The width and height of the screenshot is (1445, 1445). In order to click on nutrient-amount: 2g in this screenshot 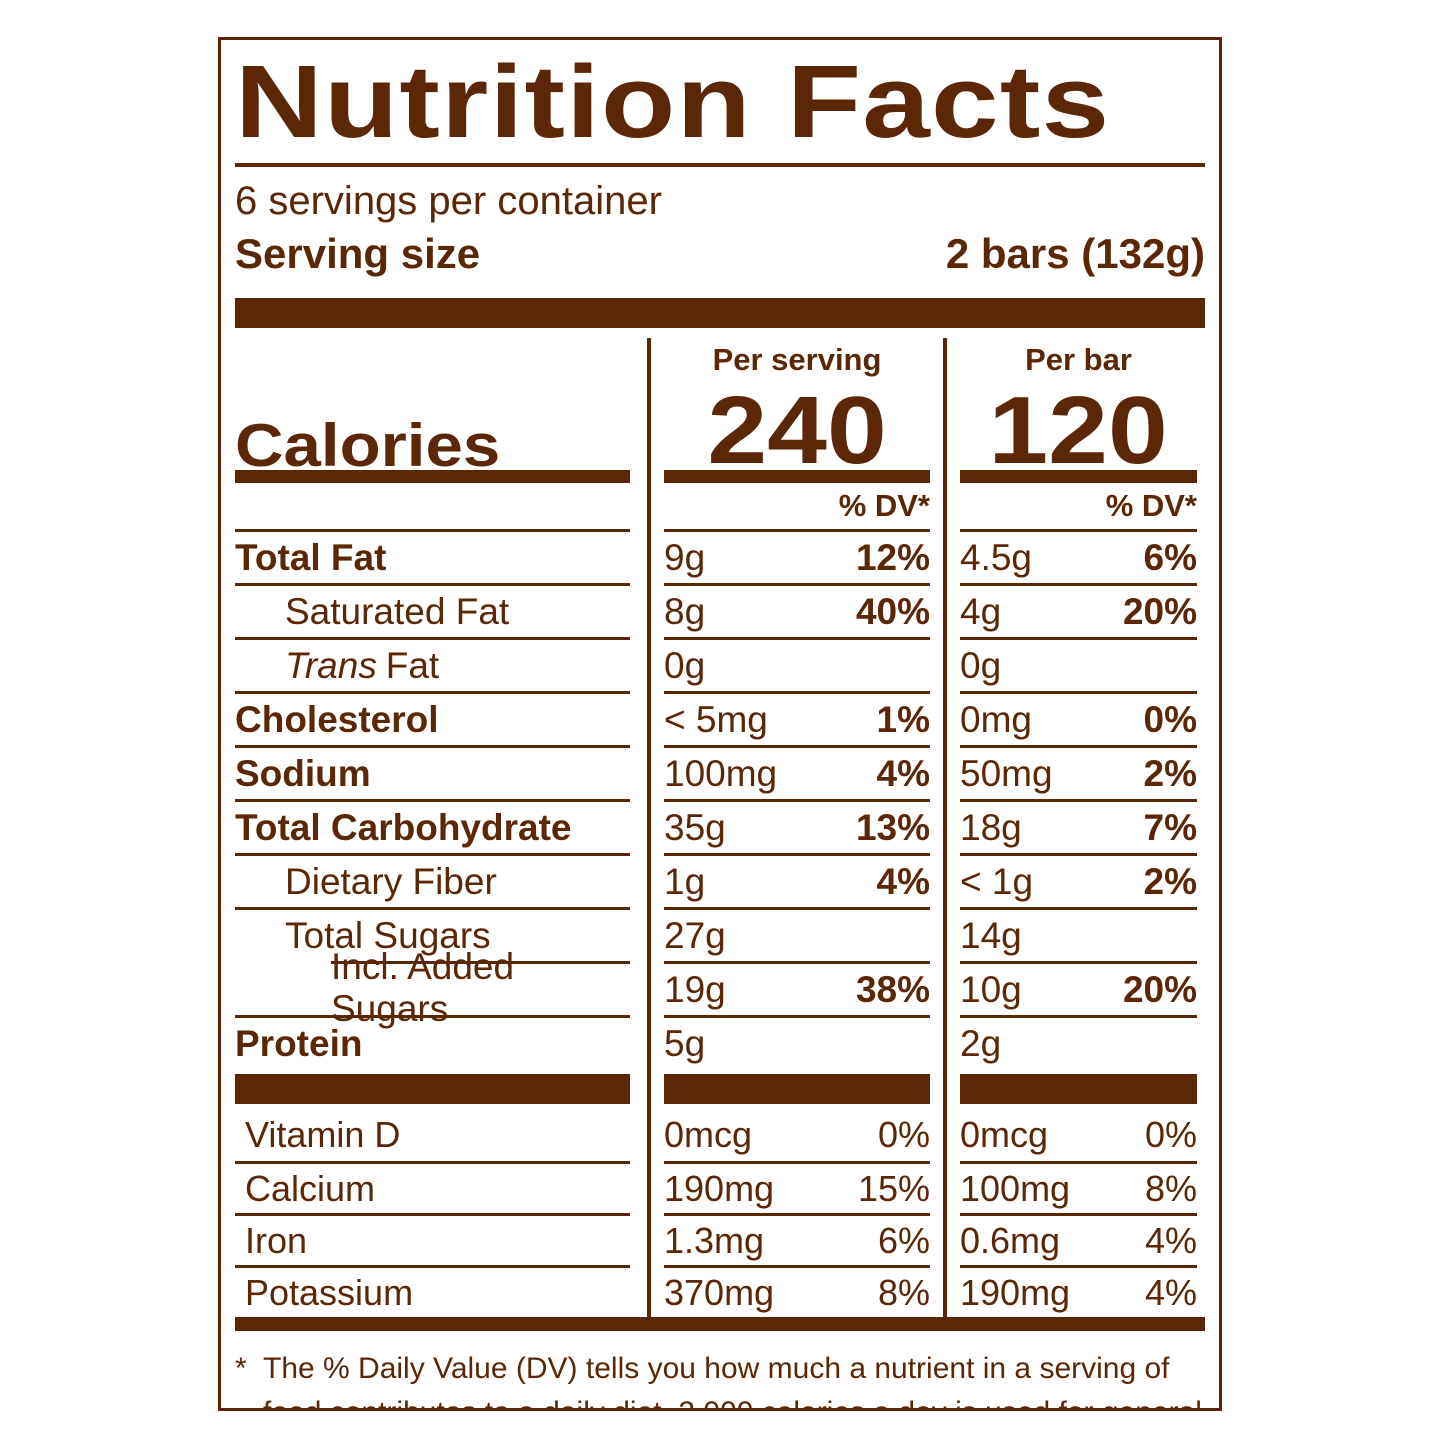, I will do `click(981, 1043)`.